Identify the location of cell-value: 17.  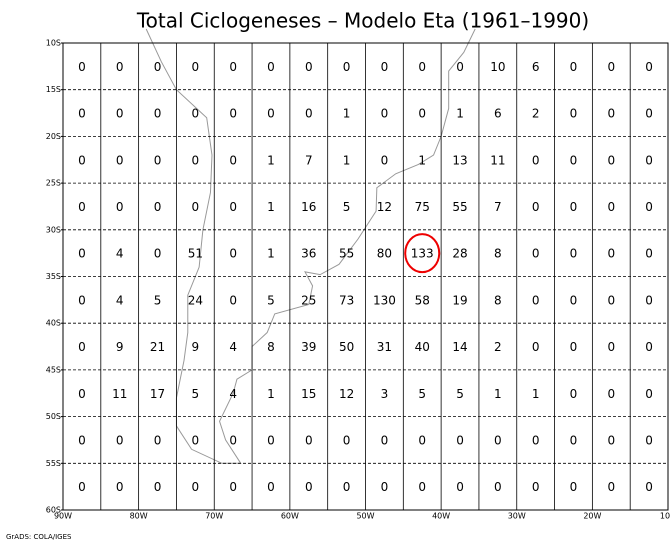
(157, 394).